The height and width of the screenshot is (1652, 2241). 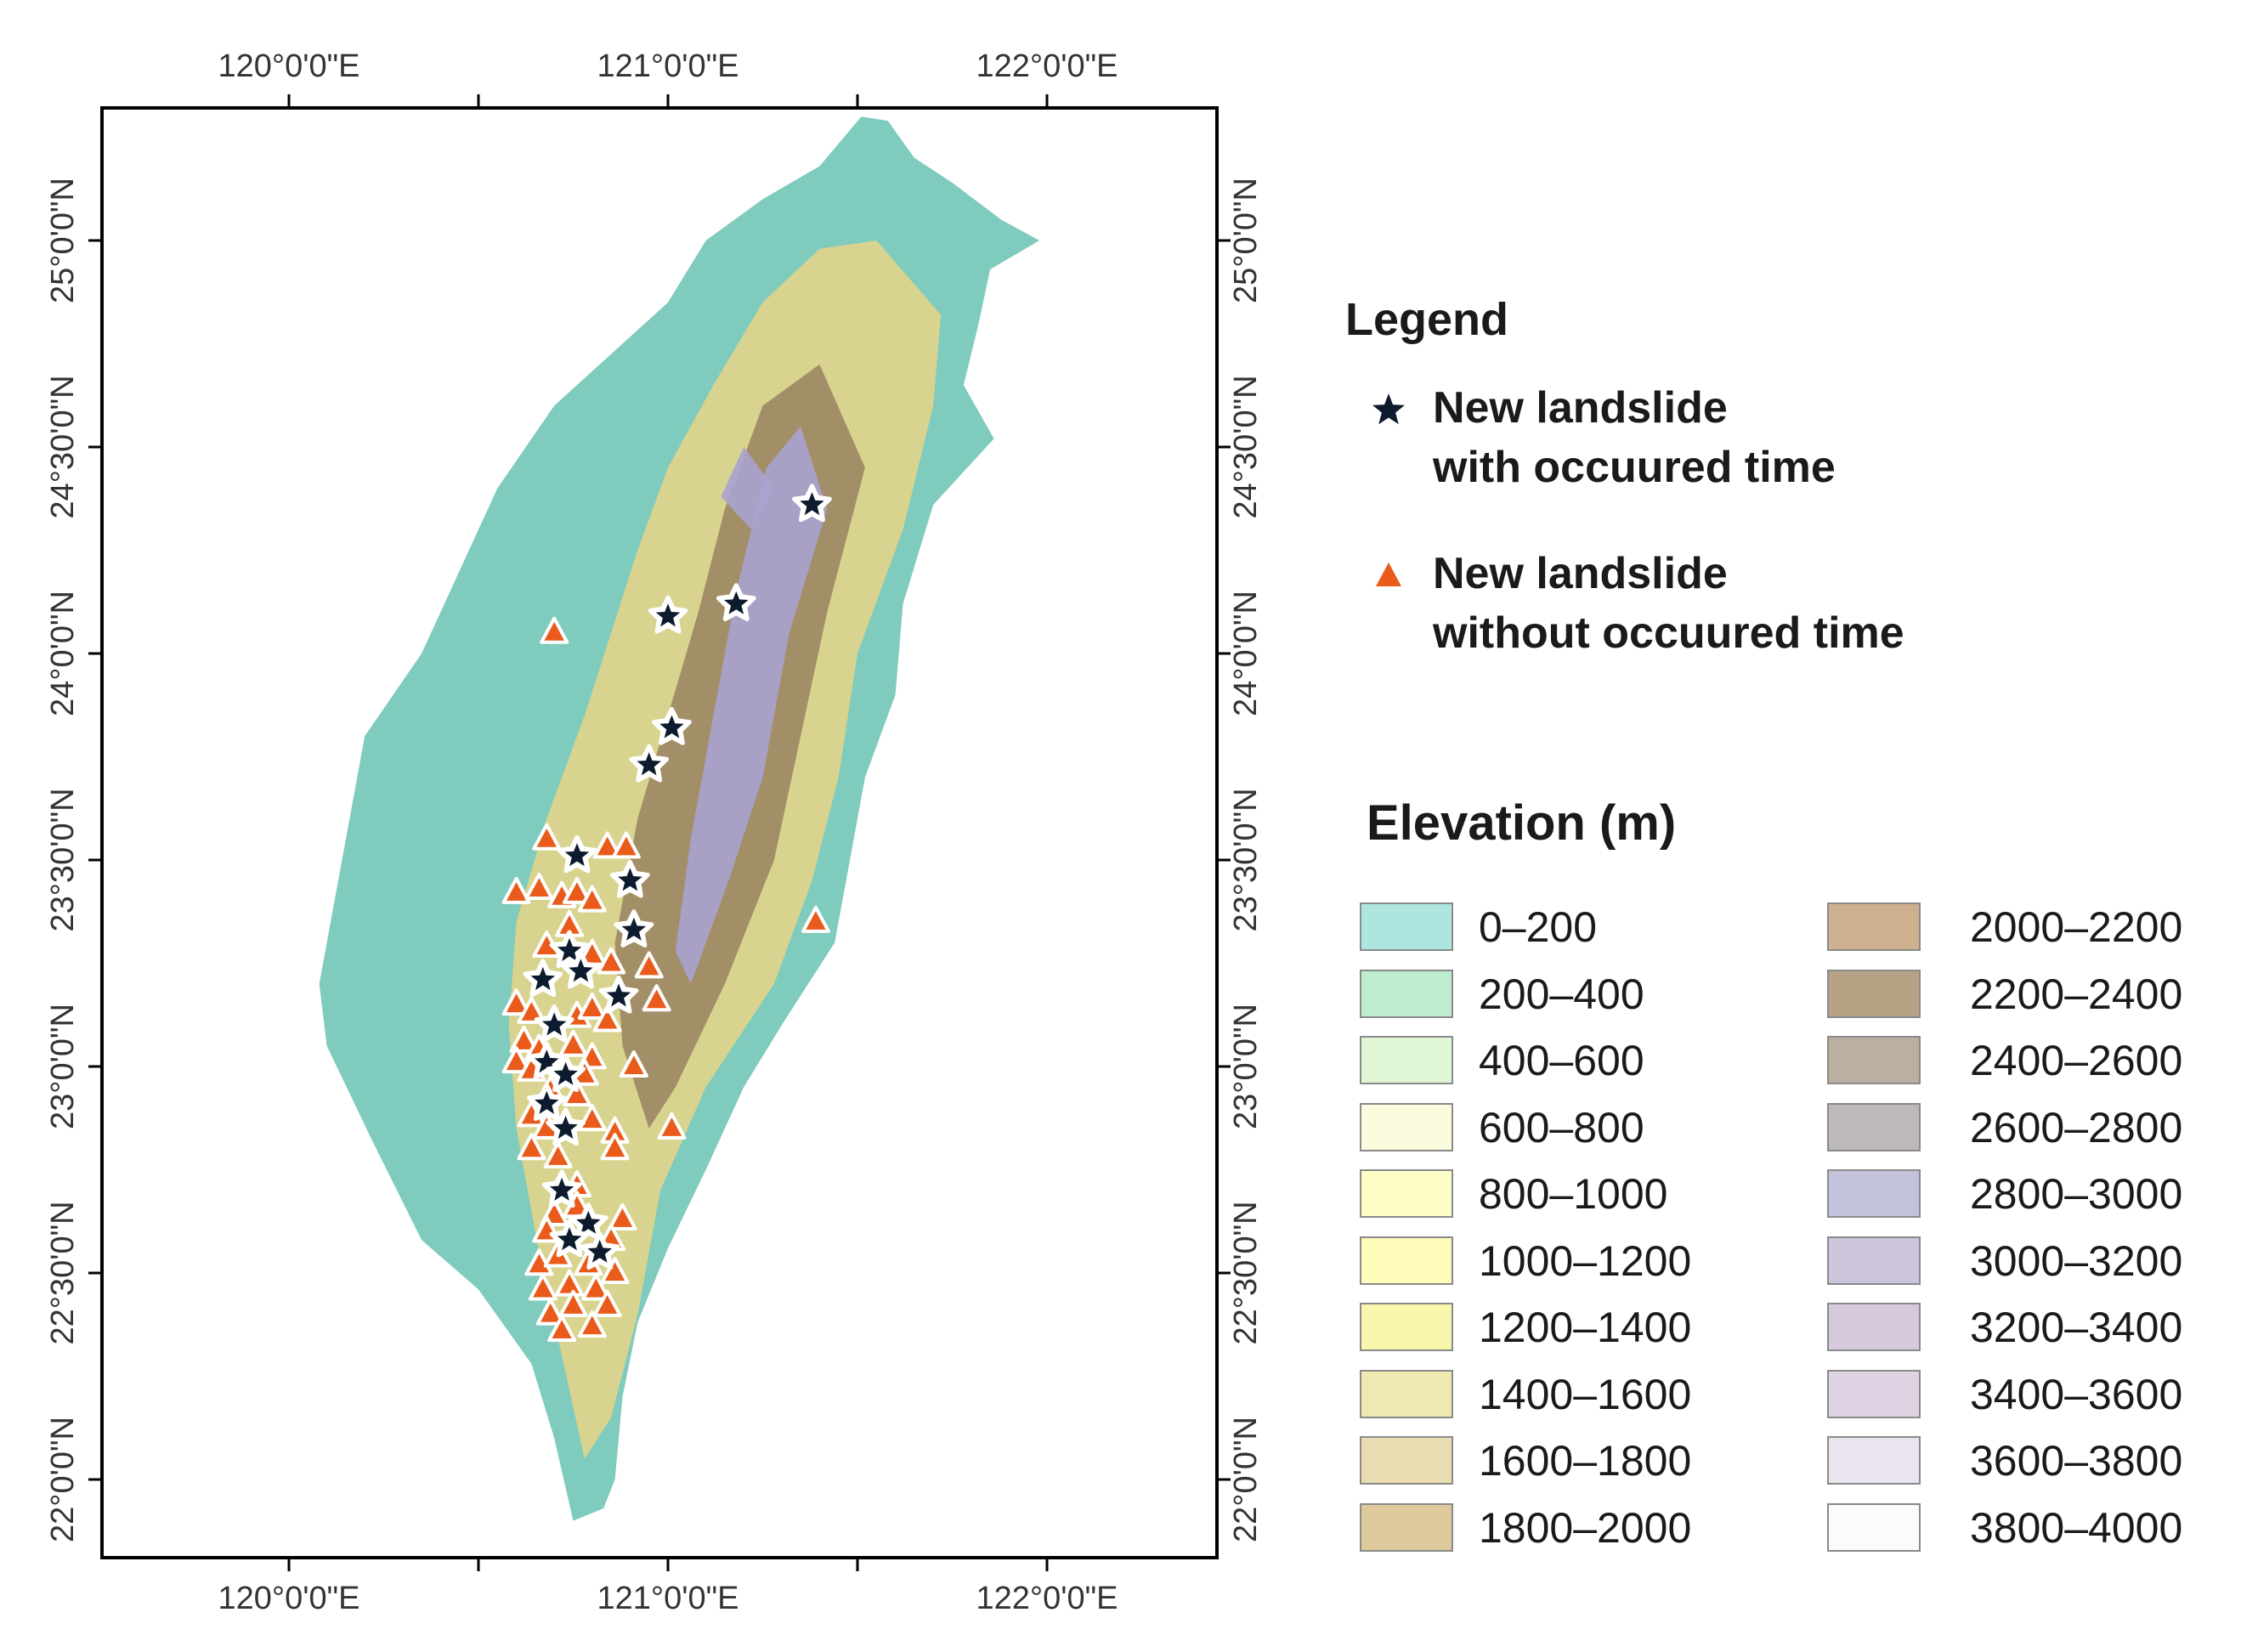 What do you see at coordinates (1246, 1479) in the screenshot?
I see `latitude-label: 22°0'0"N` at bounding box center [1246, 1479].